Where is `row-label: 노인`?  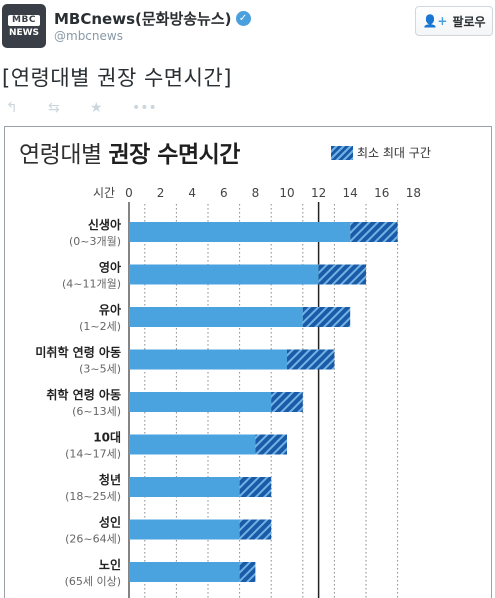 row-label: 노인 is located at coordinates (110, 564).